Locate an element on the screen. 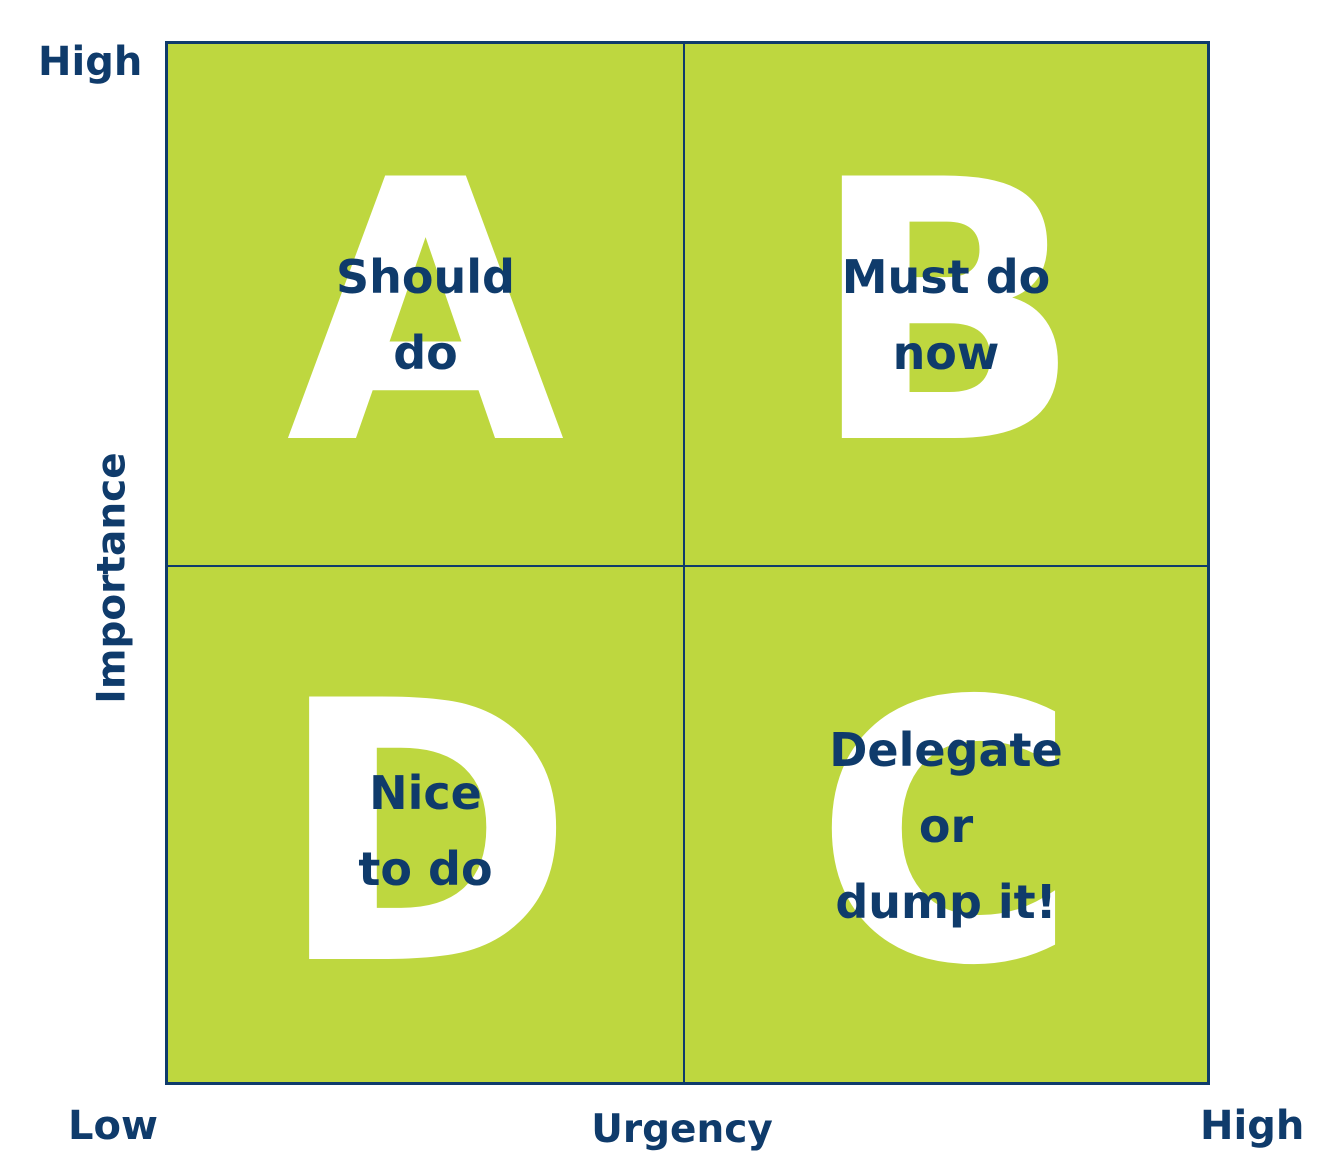 This screenshot has height=1176, width=1327. quadrant-b-letter: B is located at coordinates (946, 313).